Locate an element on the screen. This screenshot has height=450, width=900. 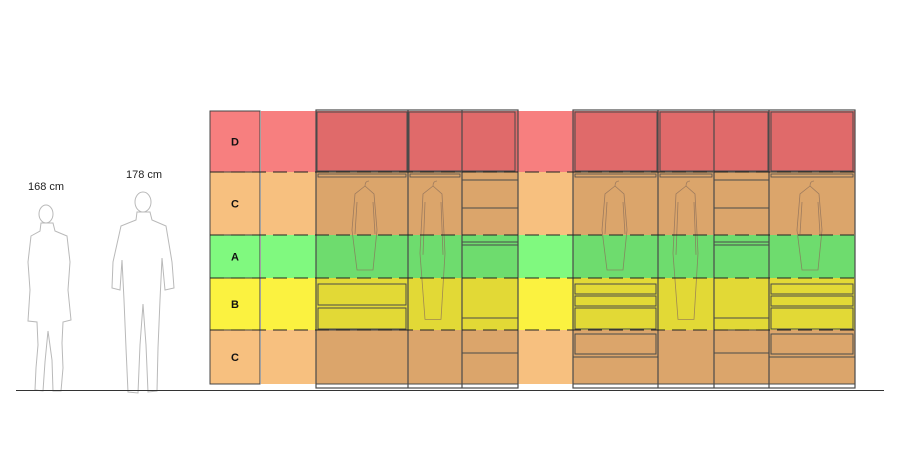
zone-legend-column: D C A B C is located at coordinates (235, 247).